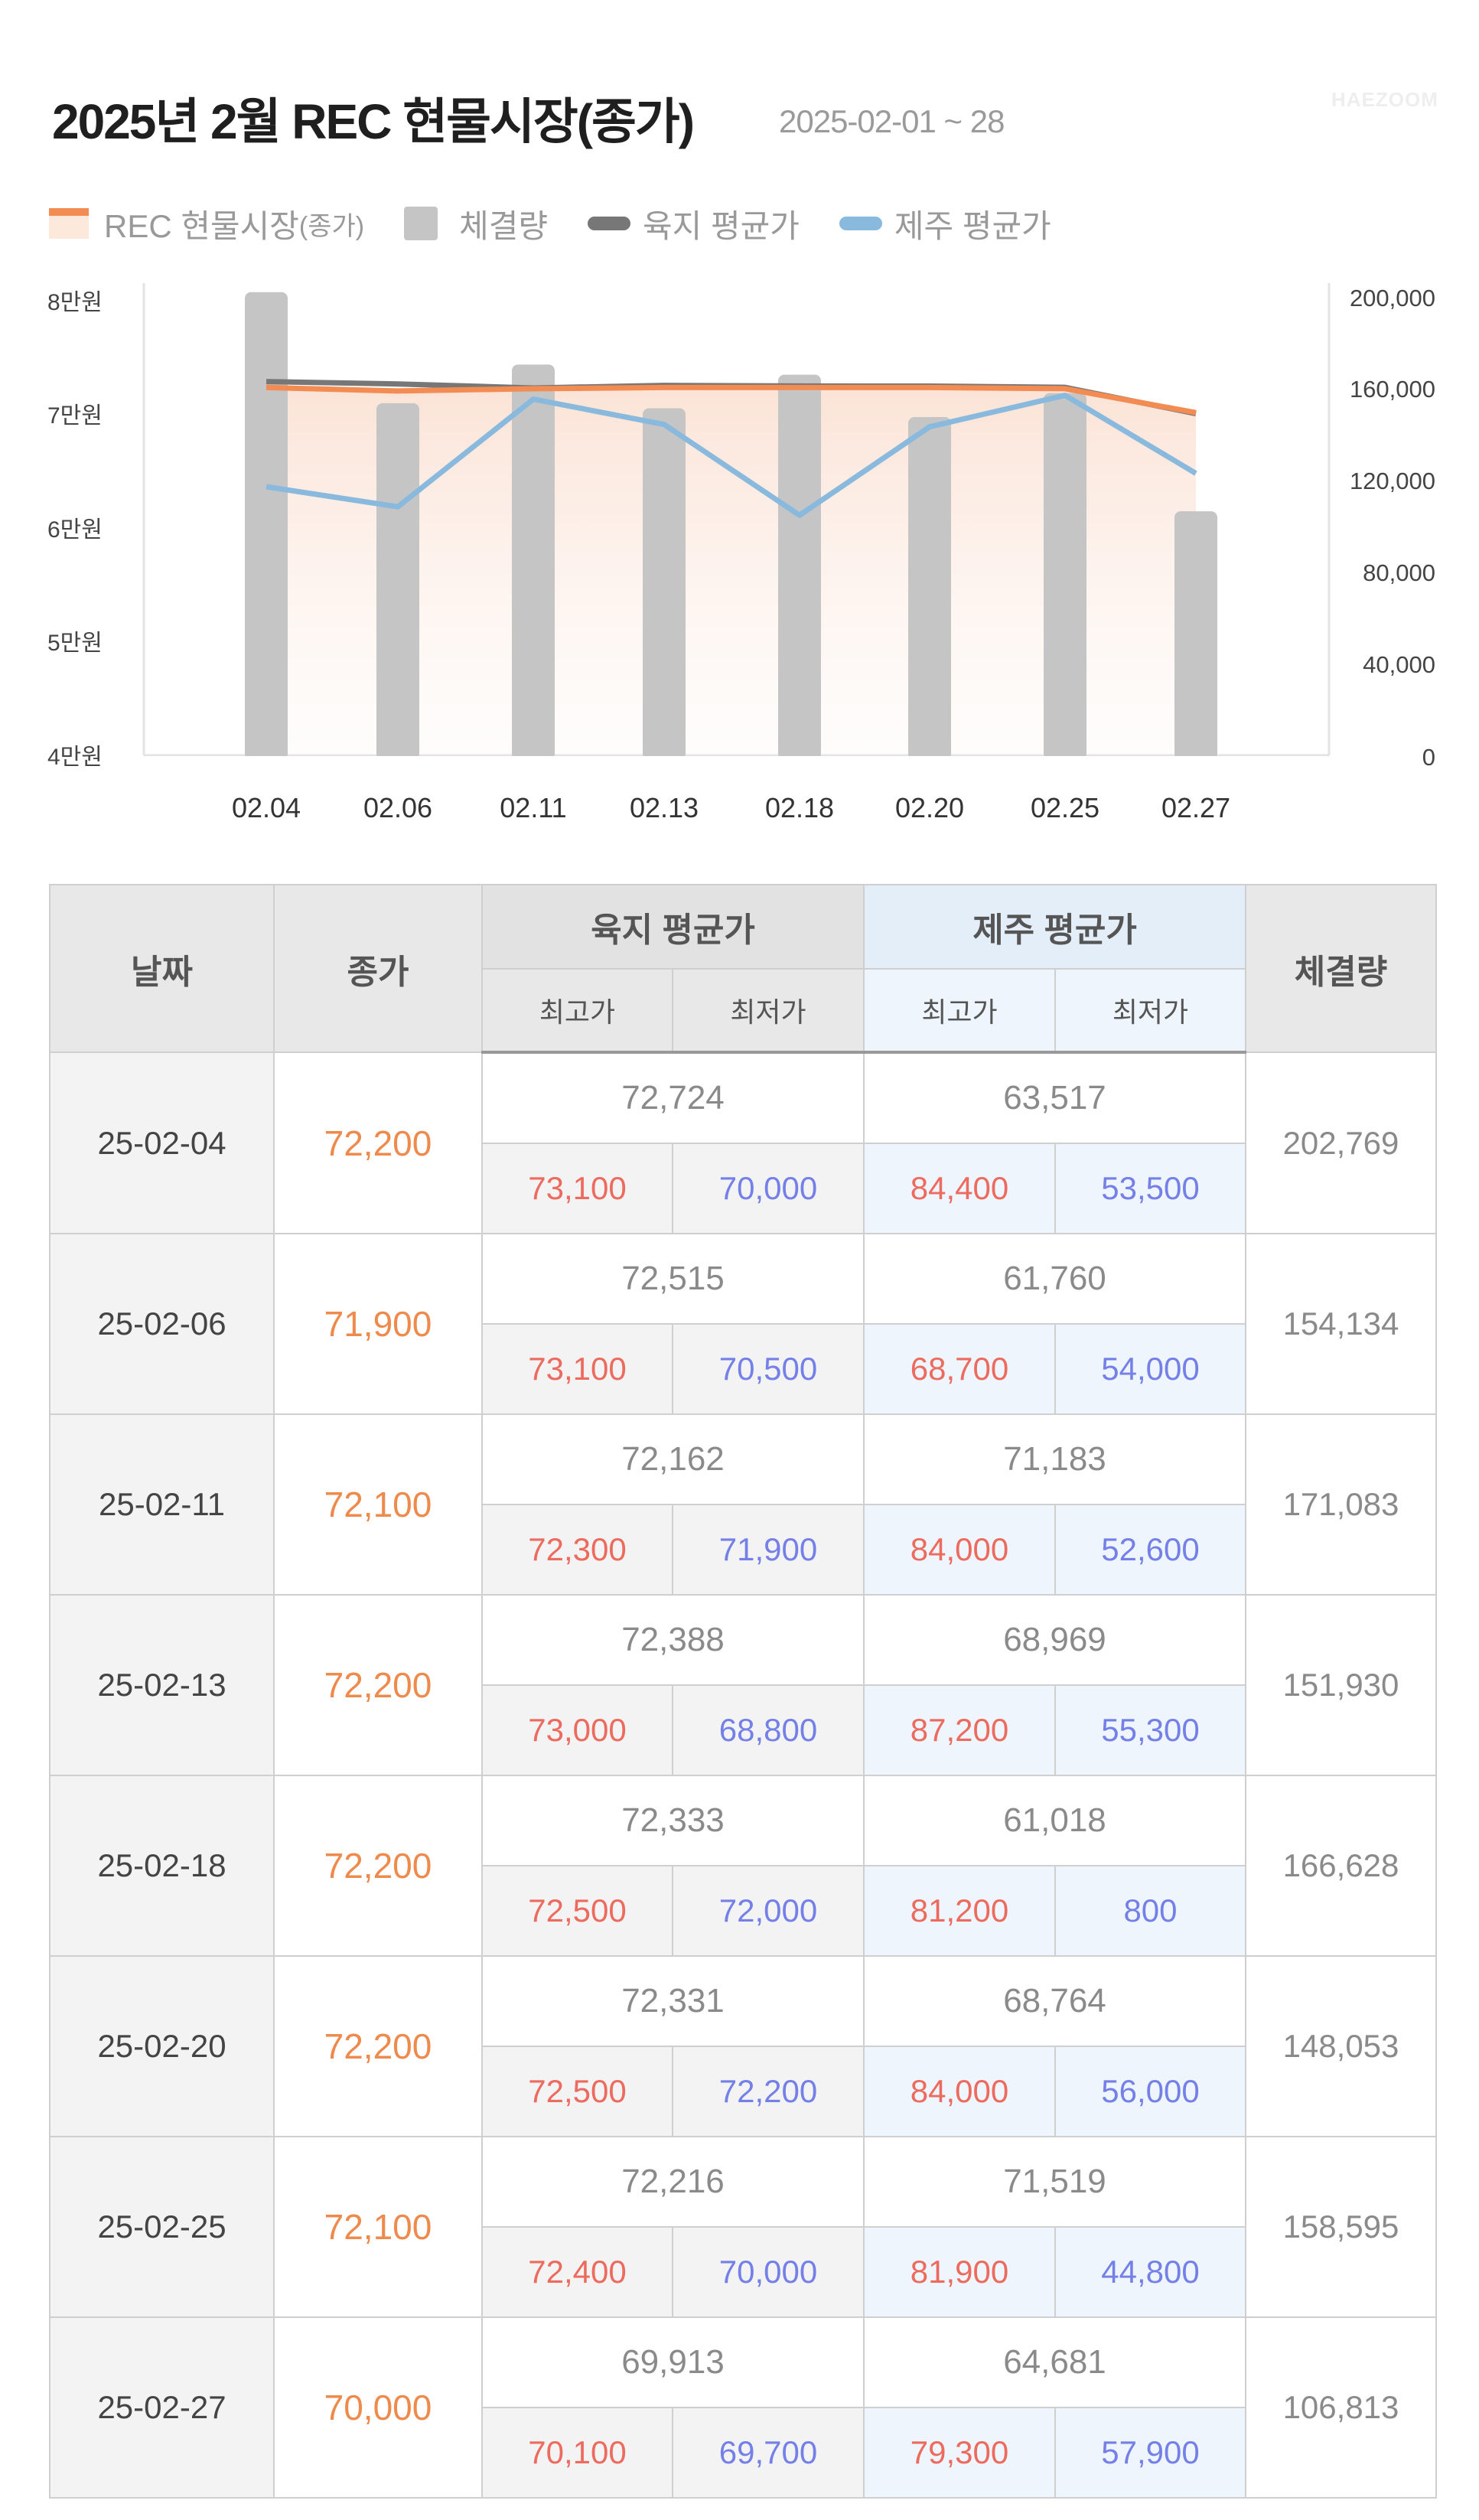 This screenshot has width=1479, height=2520. I want to click on chart-legend: REC 현물시장 (종가) 체결량 육지 평균가 제주 평균가, so click(570, 223).